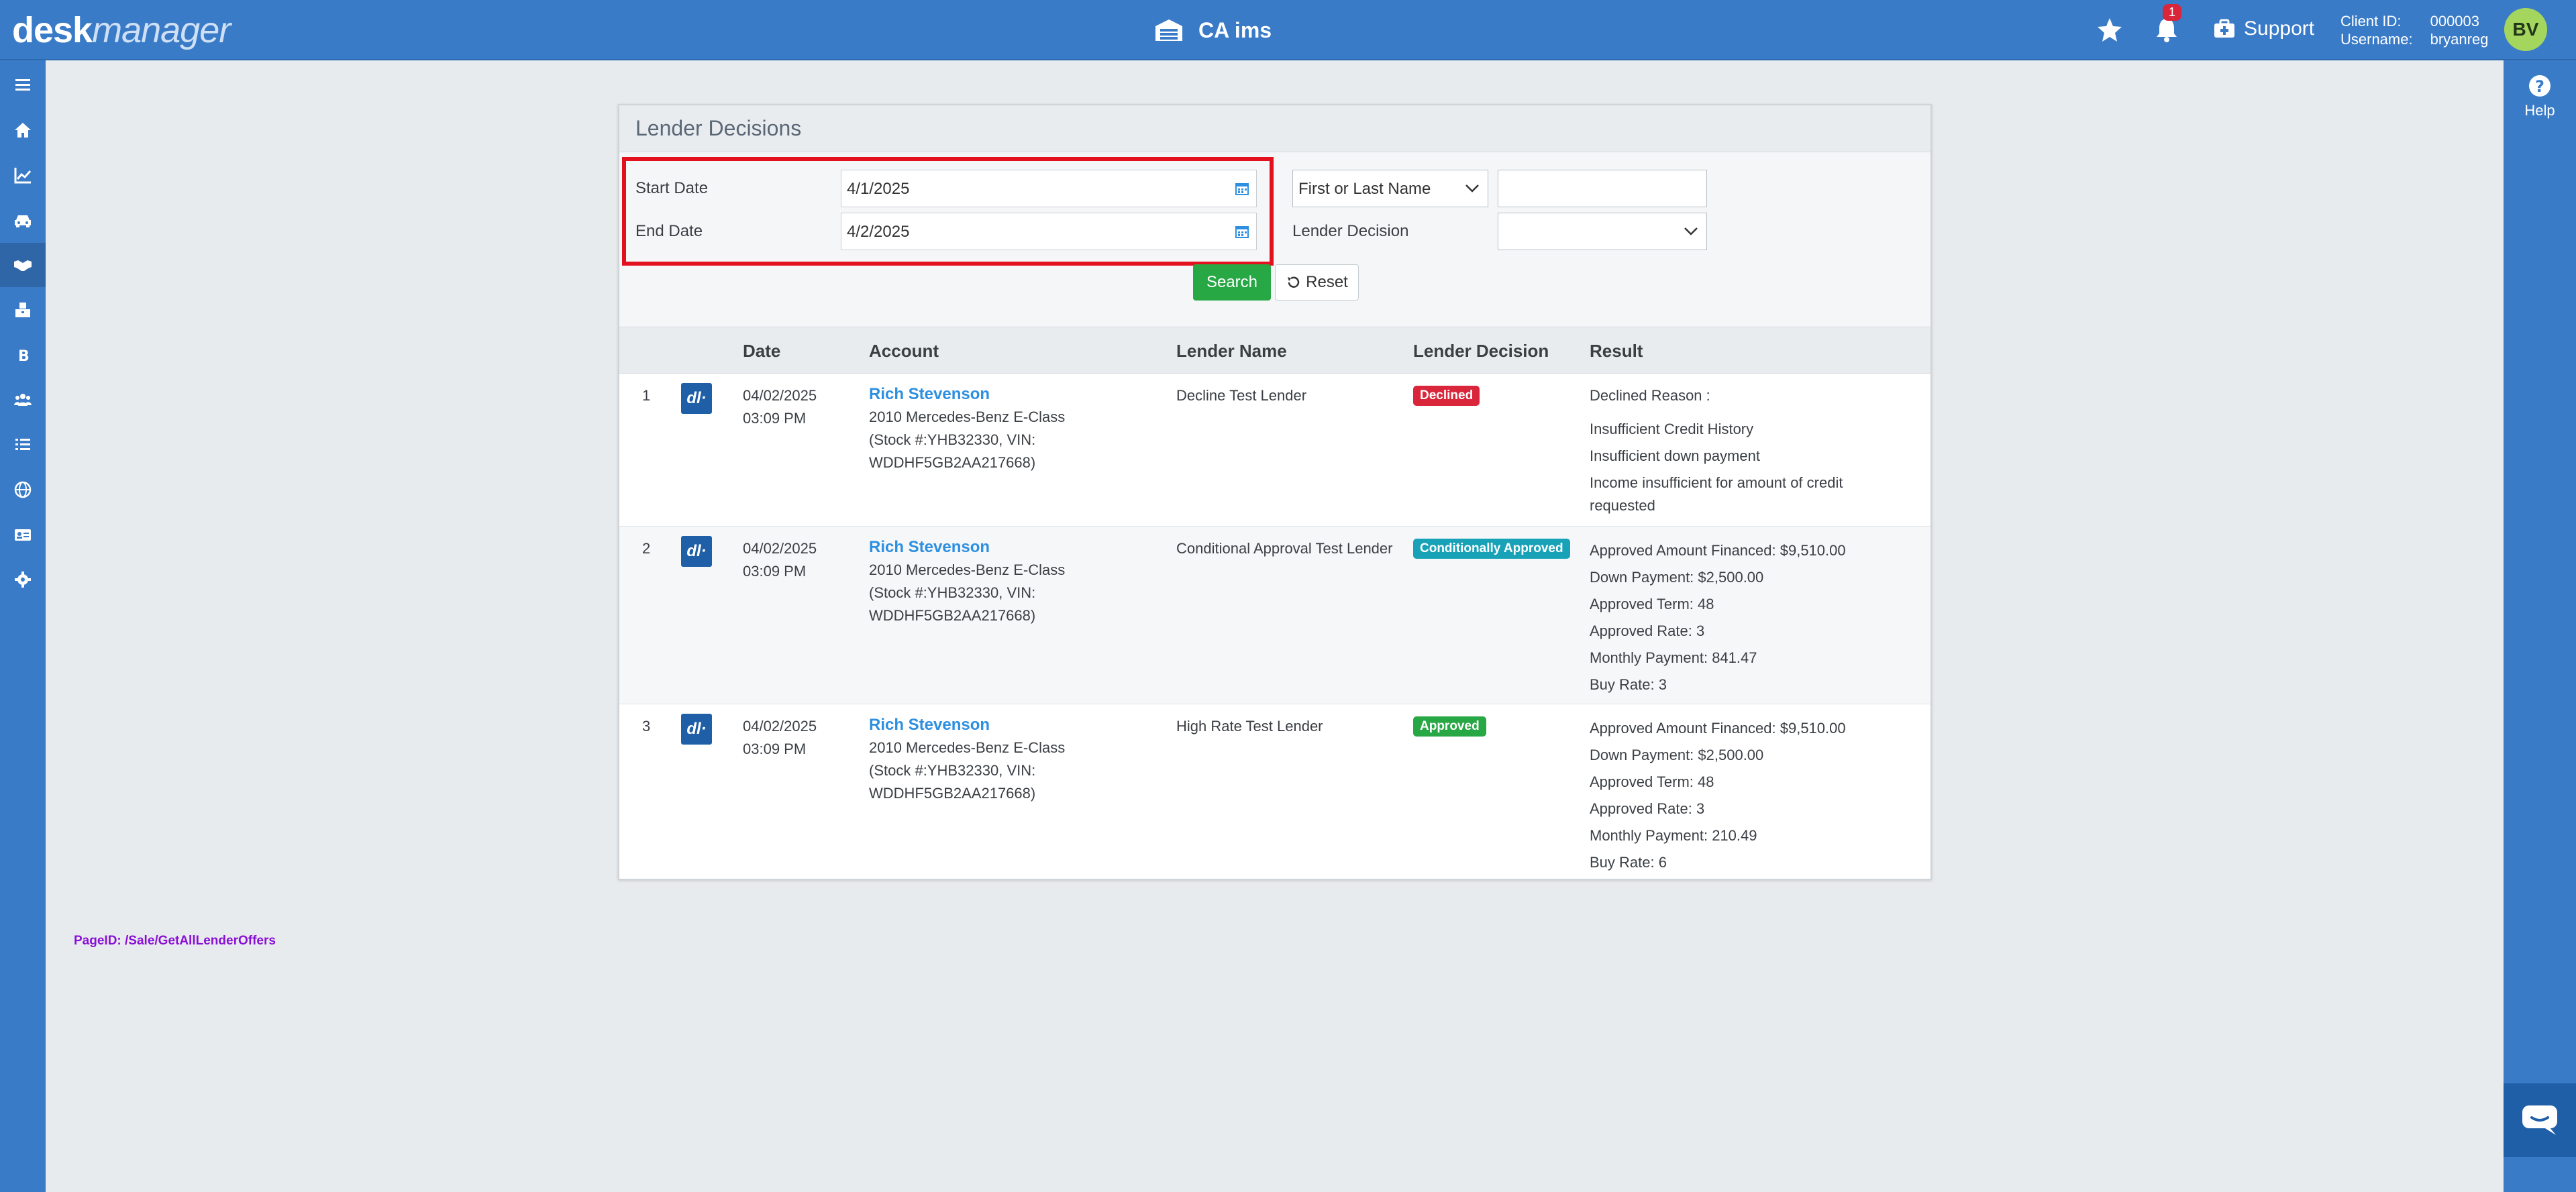 This screenshot has height=1192, width=2576. I want to click on sidebar-item-menu, so click(23, 85).